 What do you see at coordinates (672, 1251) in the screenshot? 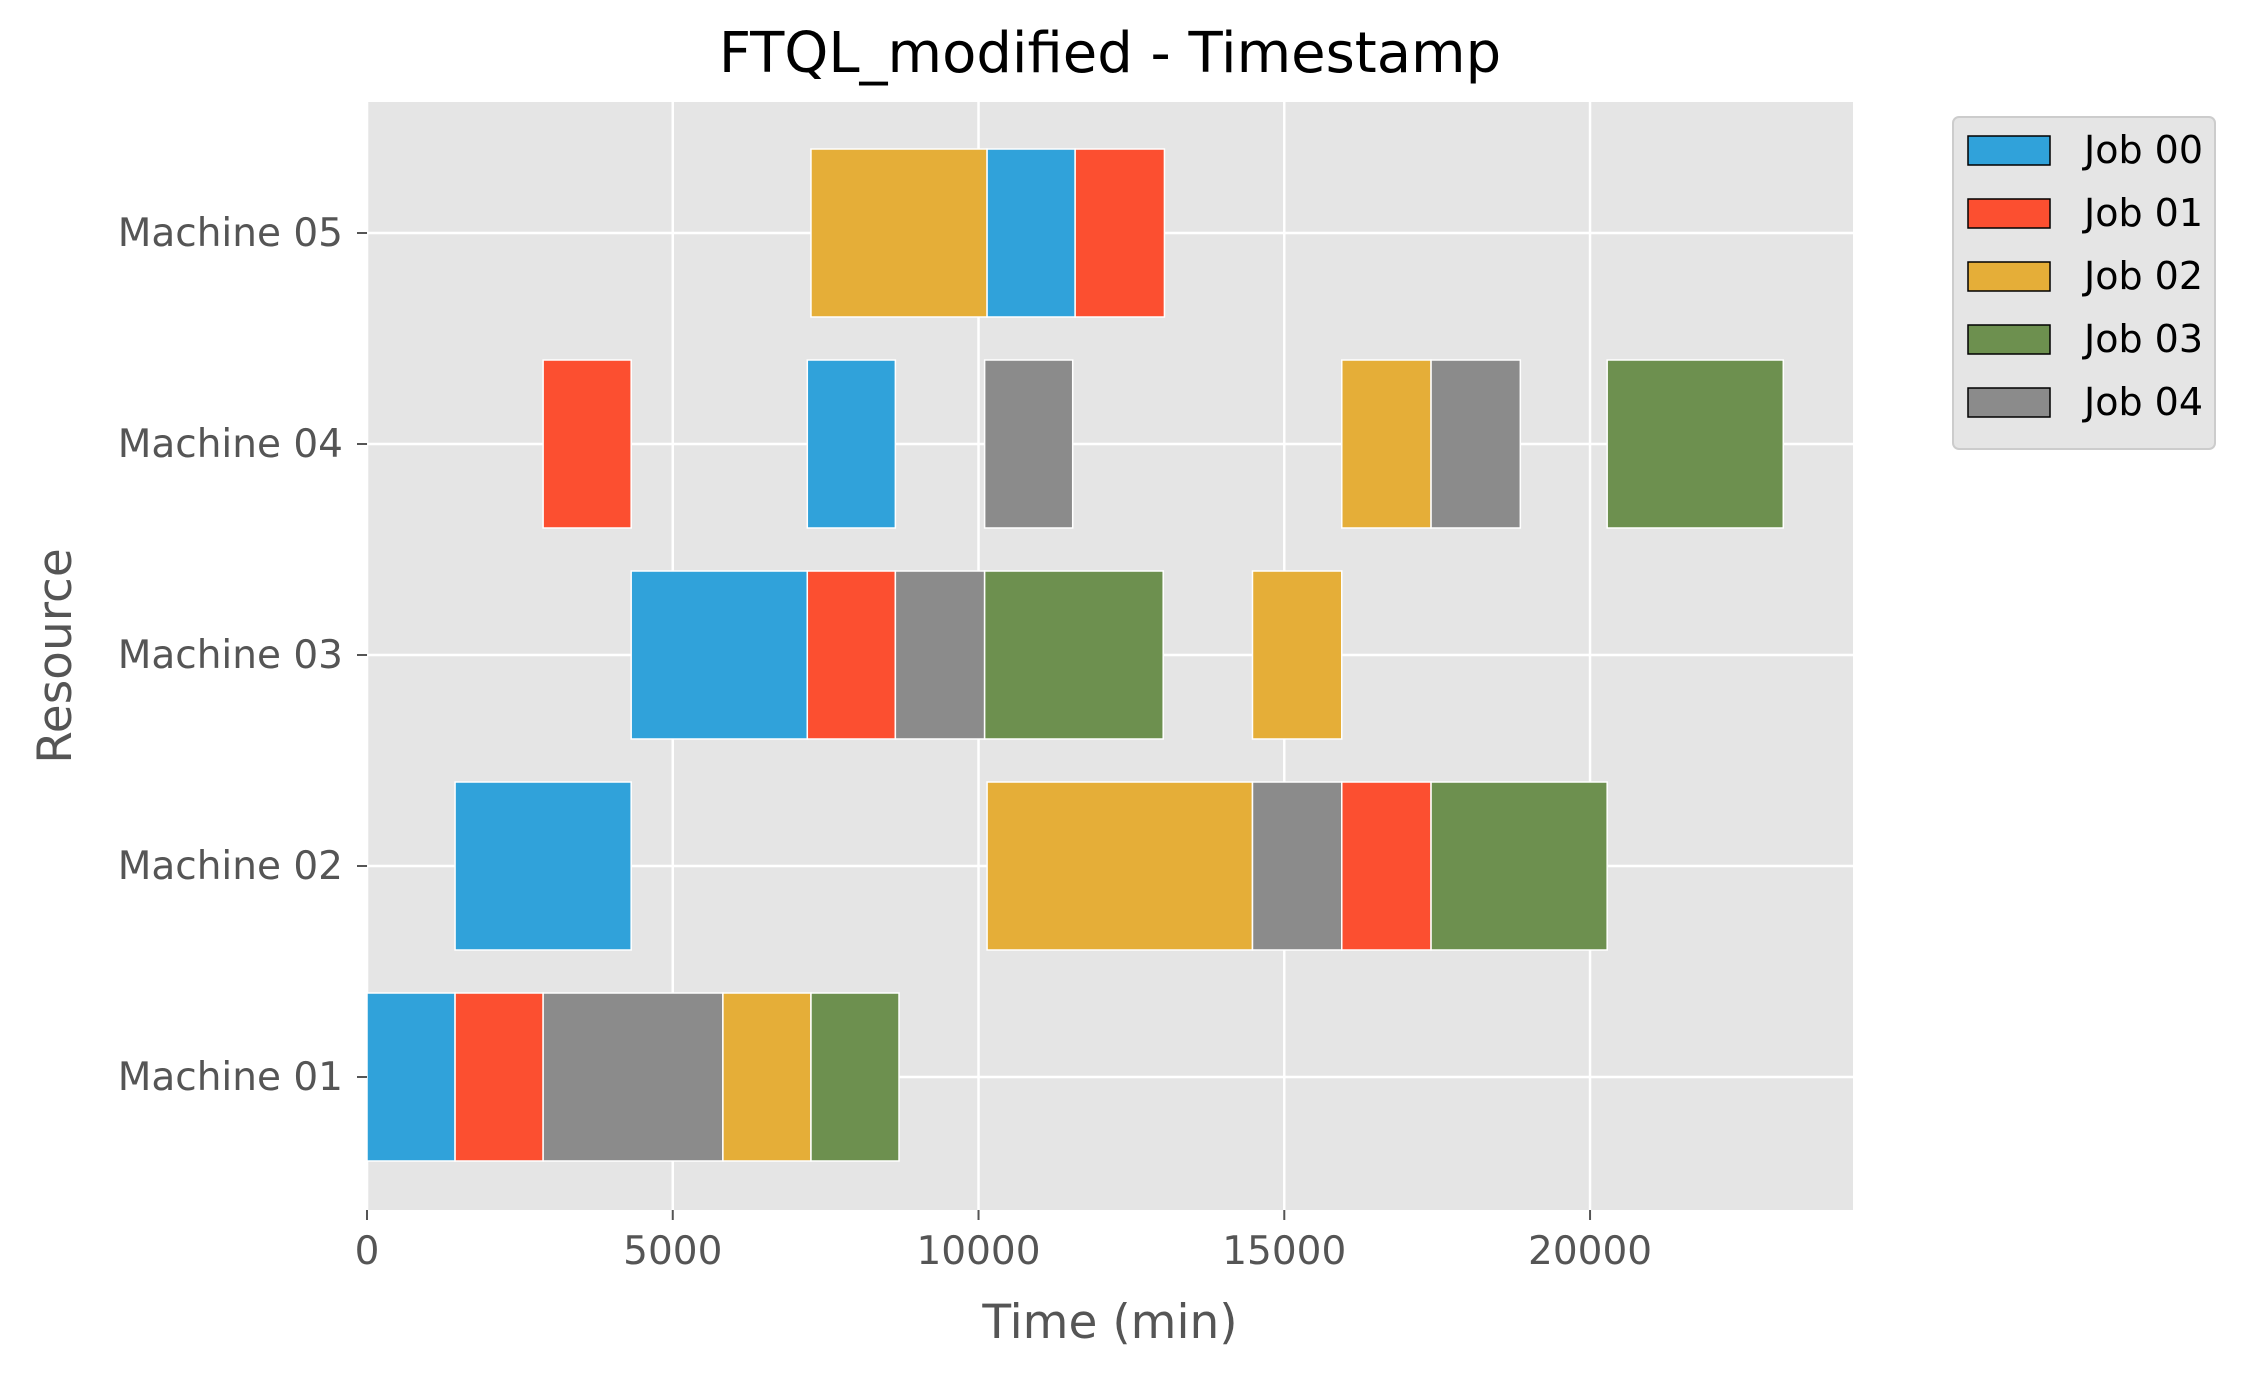
I see `x-tick-label: 5000` at bounding box center [672, 1251].